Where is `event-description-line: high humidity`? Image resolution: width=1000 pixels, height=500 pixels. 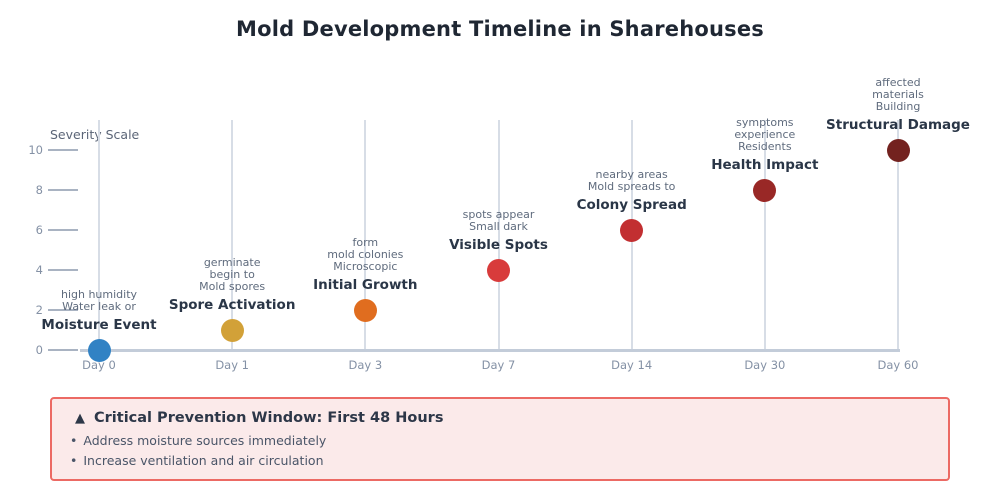
event-description-line: high humidity is located at coordinates (99, 294).